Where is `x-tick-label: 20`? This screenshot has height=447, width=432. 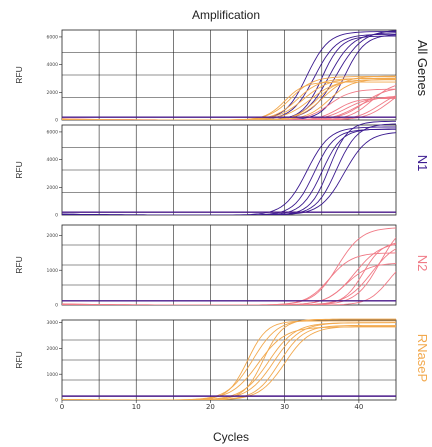 x-tick-label: 20 is located at coordinates (210, 407).